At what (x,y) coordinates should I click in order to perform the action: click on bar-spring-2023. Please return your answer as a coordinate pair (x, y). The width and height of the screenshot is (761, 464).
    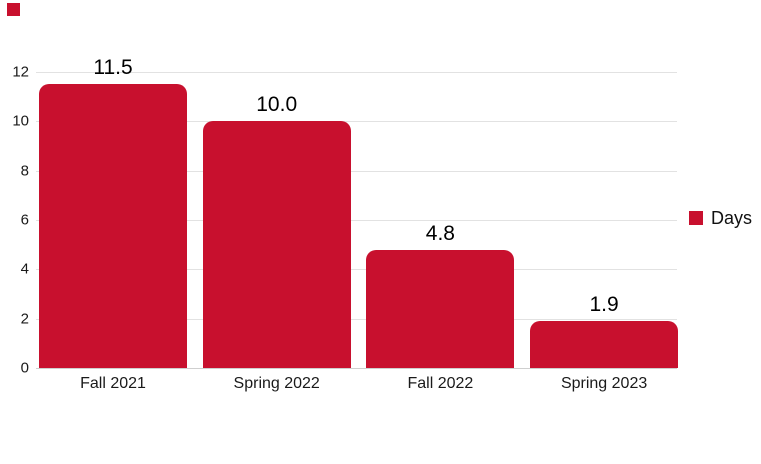
    Looking at the image, I should click on (604, 344).